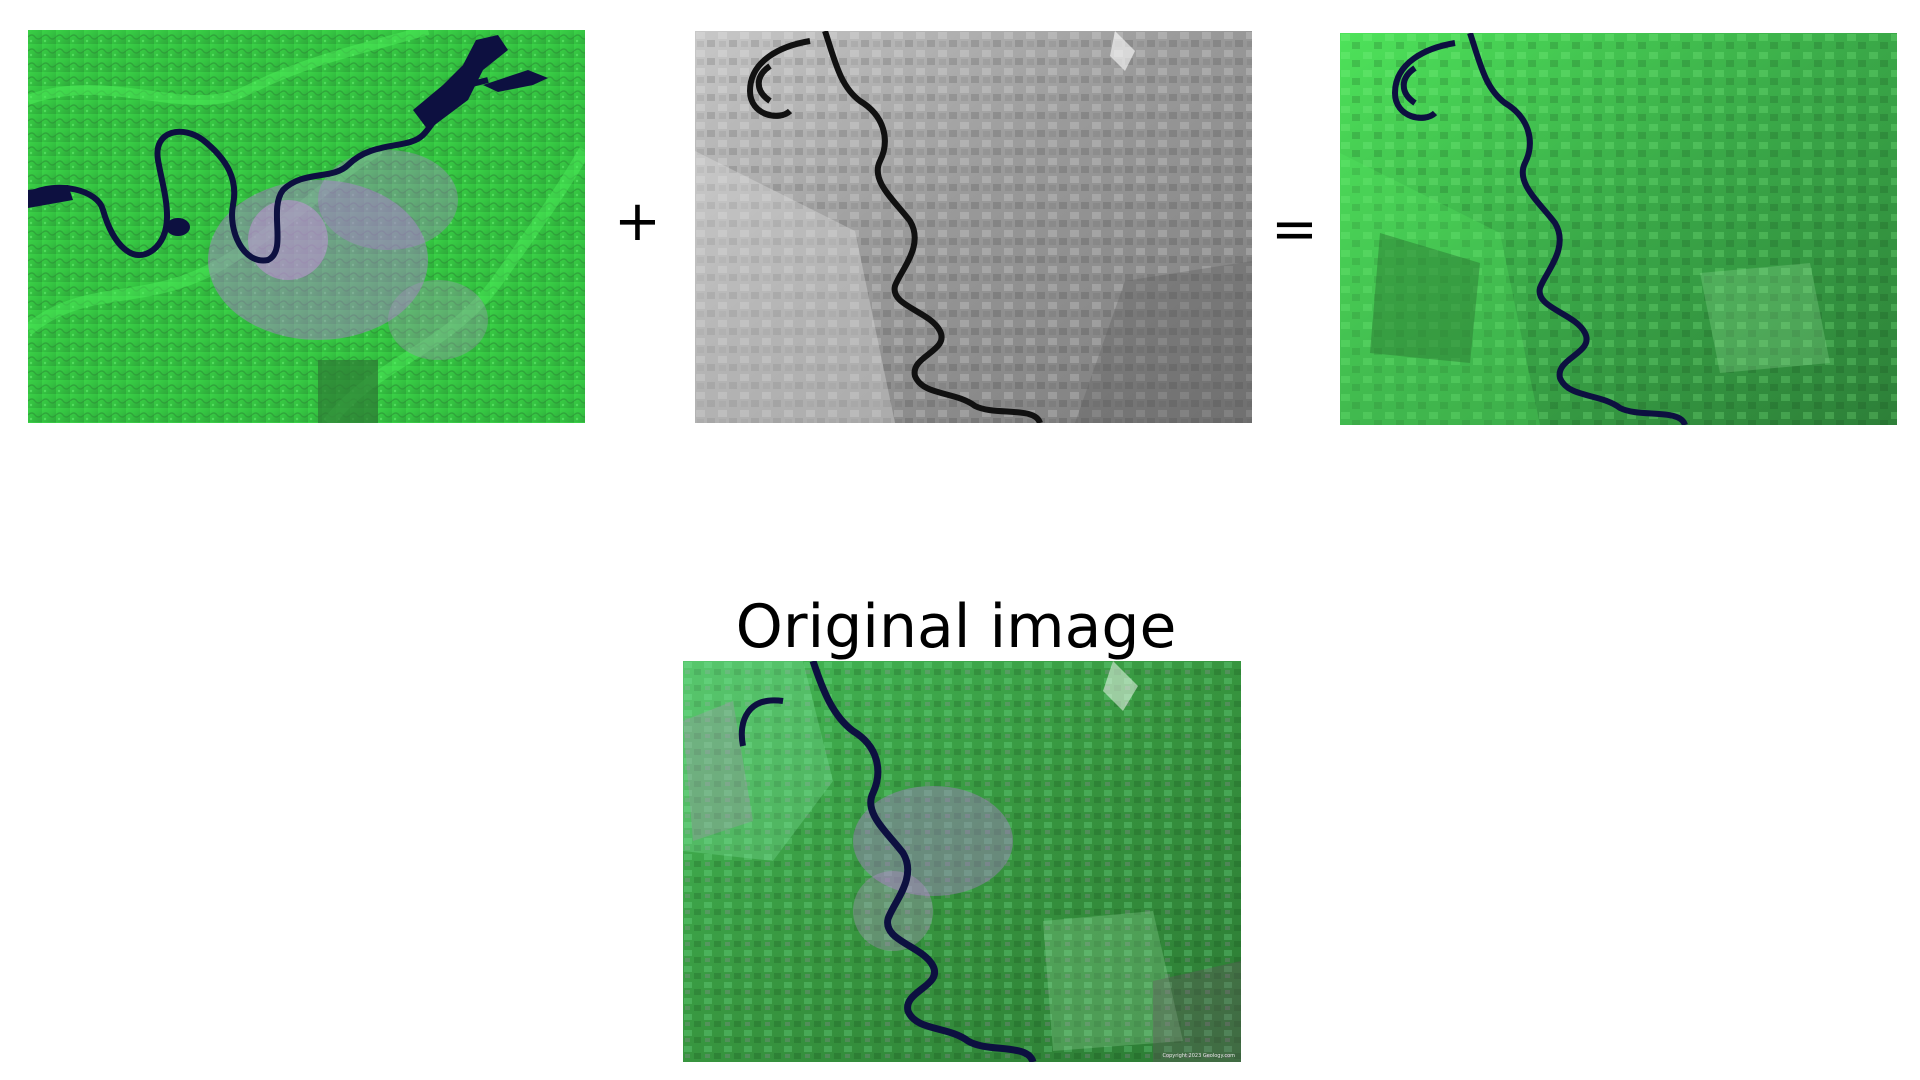 The image size is (1920, 1080). I want to click on copyright-credit: Copyright 2023 Geology.com, so click(1198, 1056).